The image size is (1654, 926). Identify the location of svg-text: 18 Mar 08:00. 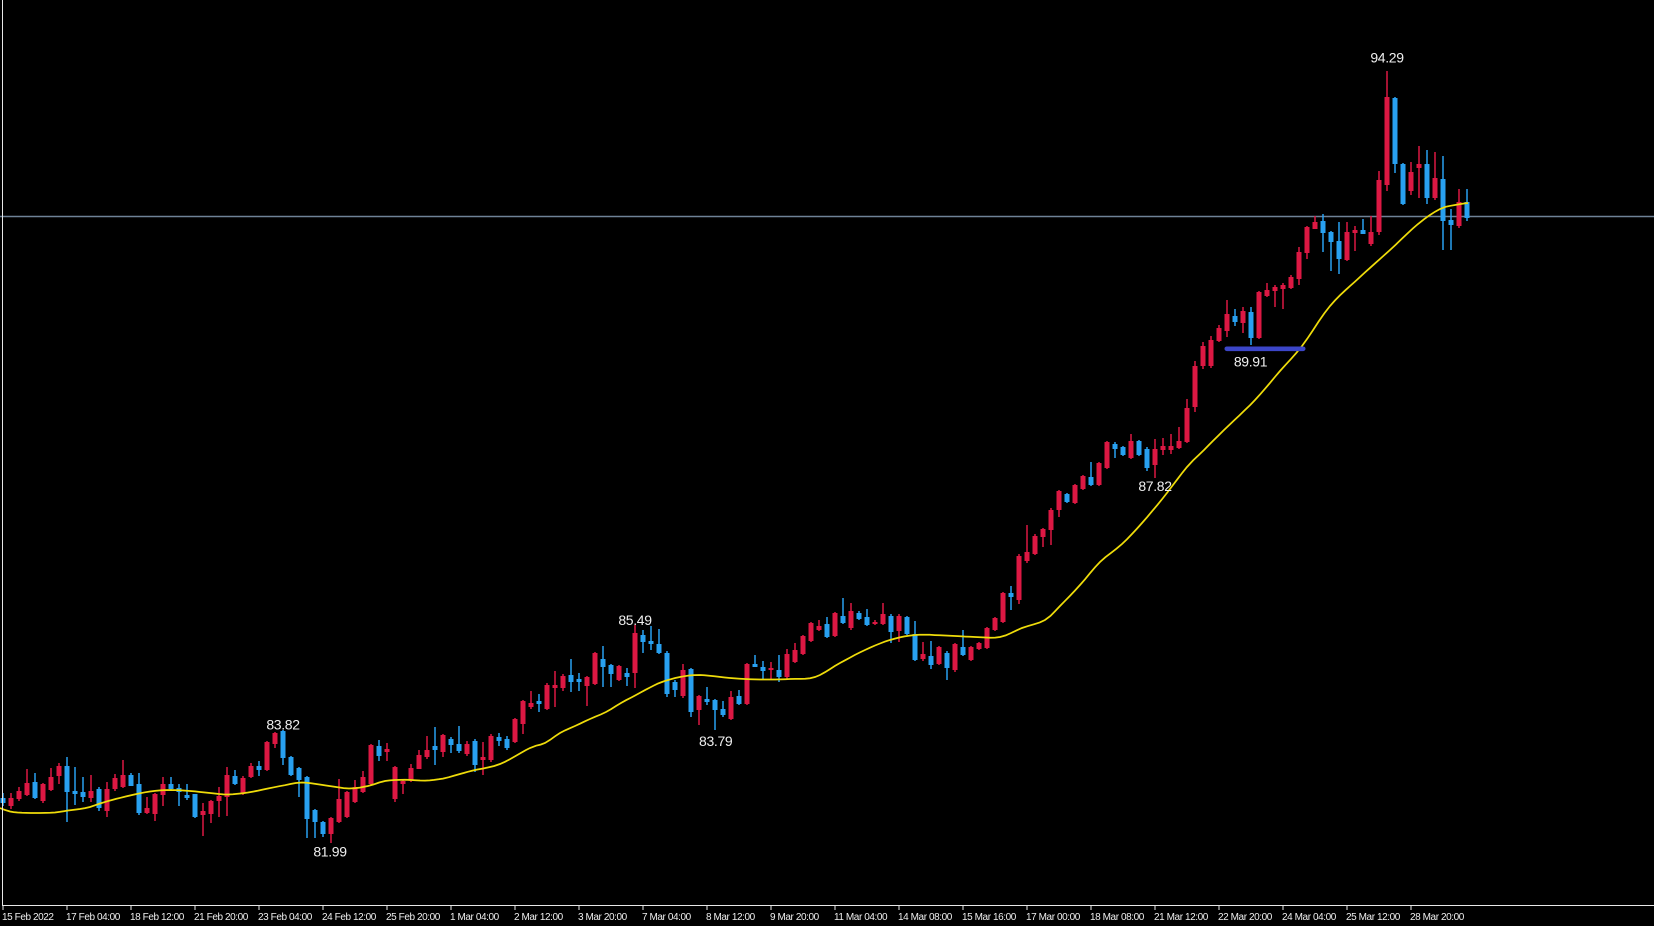
(1117, 917).